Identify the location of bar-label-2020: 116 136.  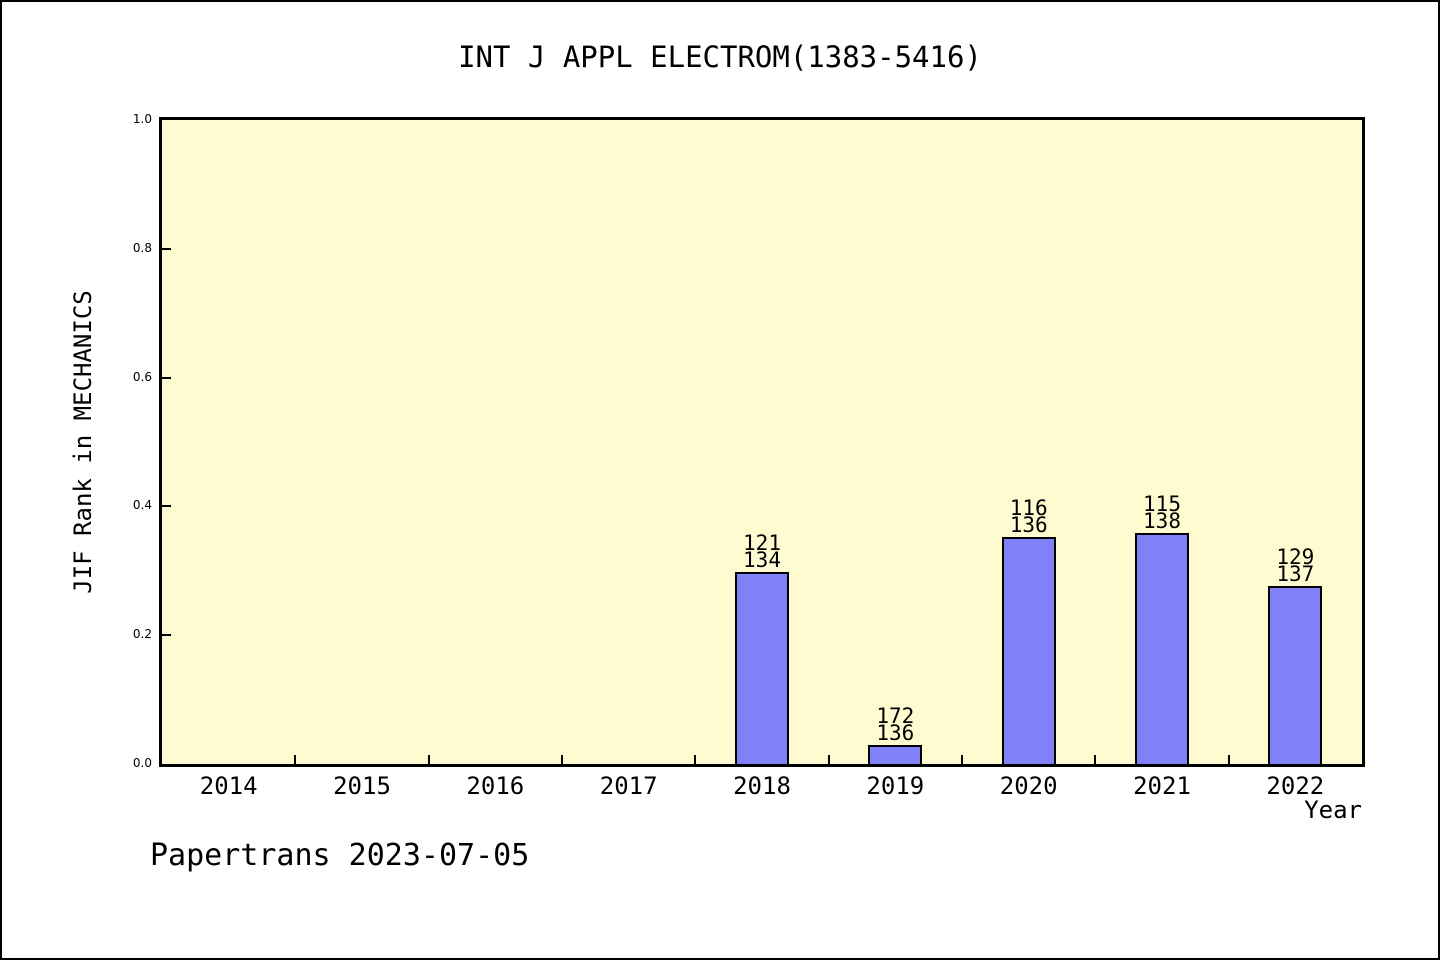
(1029, 516).